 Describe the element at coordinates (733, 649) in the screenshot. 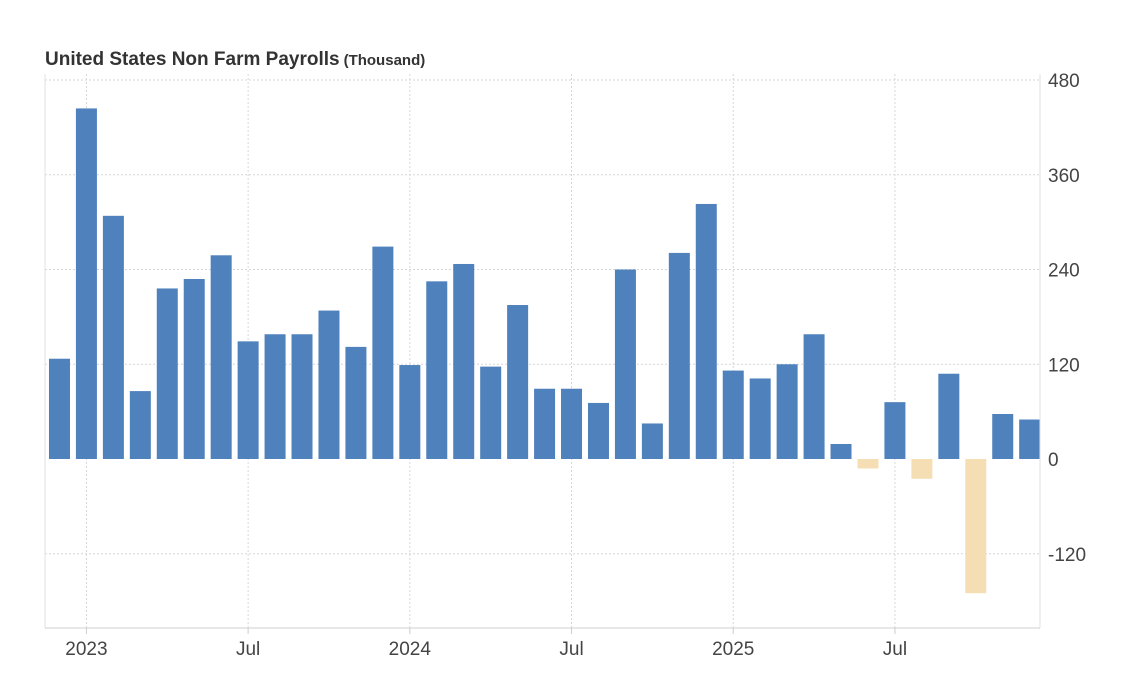

I see `x-tick-label: 2025` at that location.